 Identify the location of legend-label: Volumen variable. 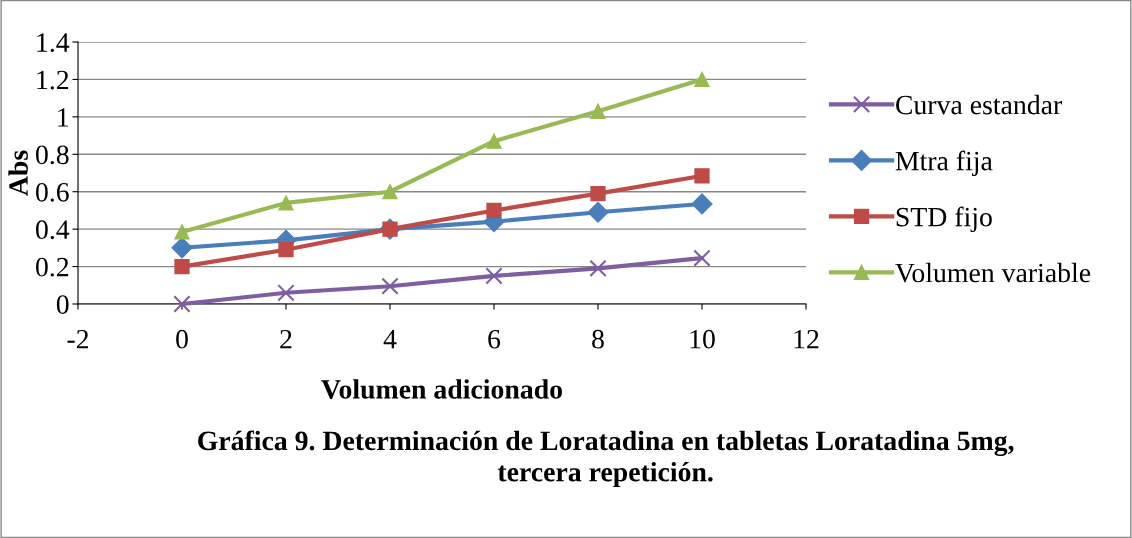
(993, 272).